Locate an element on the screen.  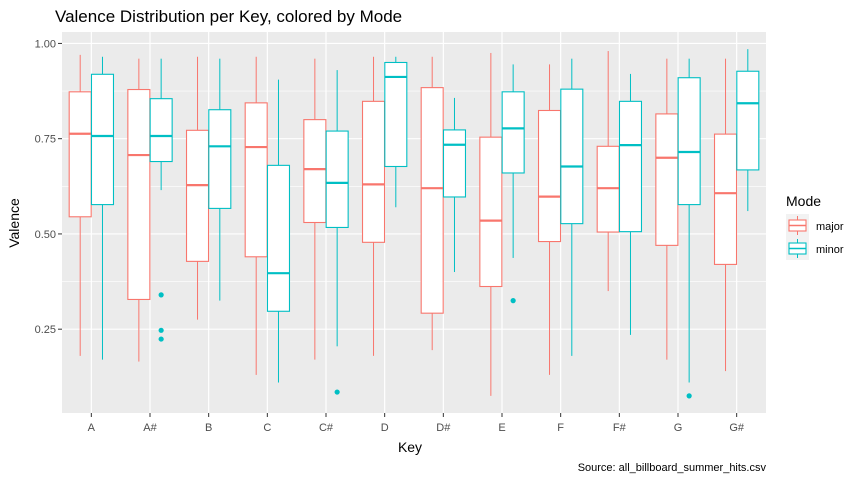
y-axis-ticks: 1.00 0.75 0.50 0.25 is located at coordinates (48, 187).